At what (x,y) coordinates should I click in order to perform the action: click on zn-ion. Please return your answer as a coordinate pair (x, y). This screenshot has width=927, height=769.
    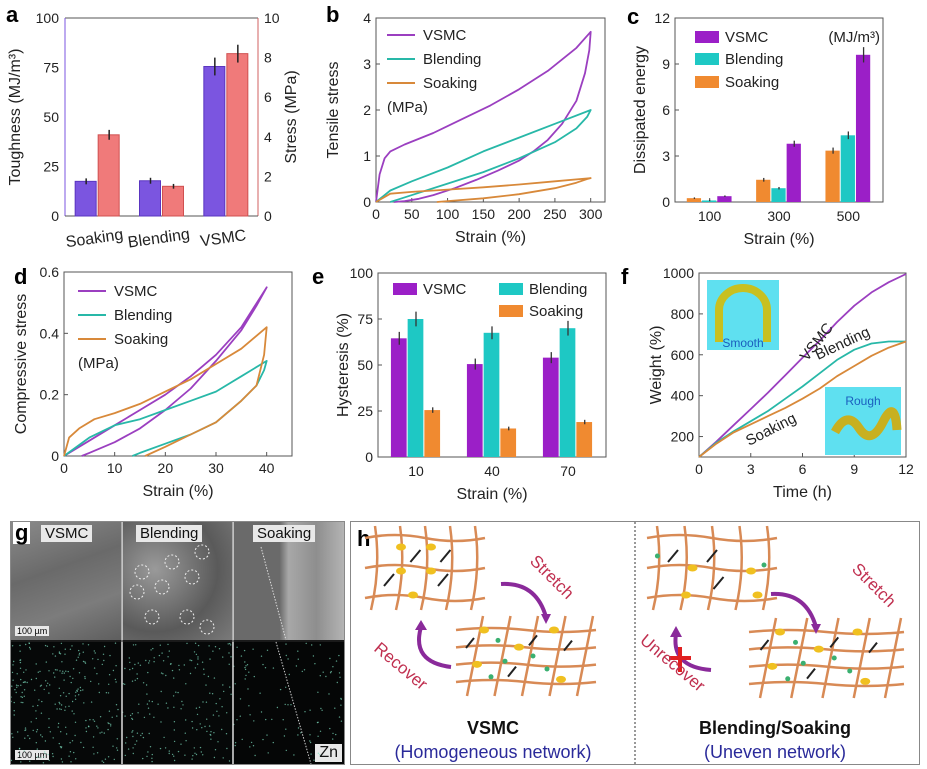
    Looking at the image, I should click on (498, 640).